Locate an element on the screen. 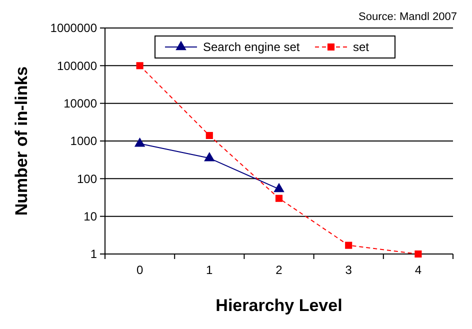 This screenshot has width=472, height=329. x-tick-label: 1 is located at coordinates (210, 270).